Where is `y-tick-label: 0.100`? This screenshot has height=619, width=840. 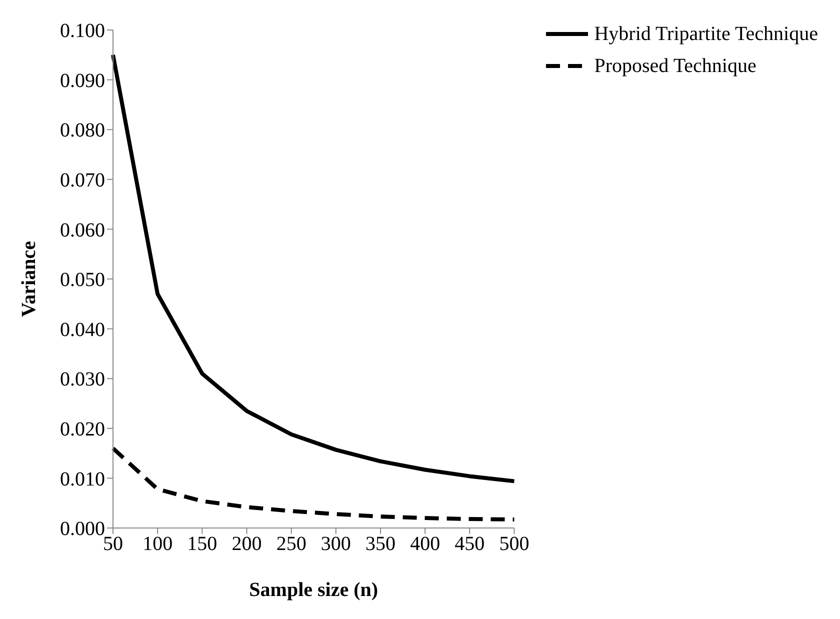
y-tick-label: 0.100 is located at coordinates (82, 31).